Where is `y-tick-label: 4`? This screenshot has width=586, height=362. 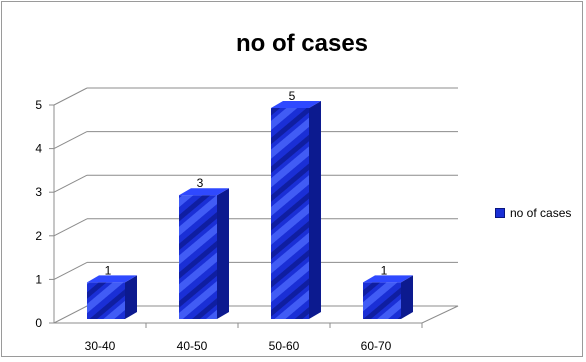
y-tick-label: 4 is located at coordinates (38, 149).